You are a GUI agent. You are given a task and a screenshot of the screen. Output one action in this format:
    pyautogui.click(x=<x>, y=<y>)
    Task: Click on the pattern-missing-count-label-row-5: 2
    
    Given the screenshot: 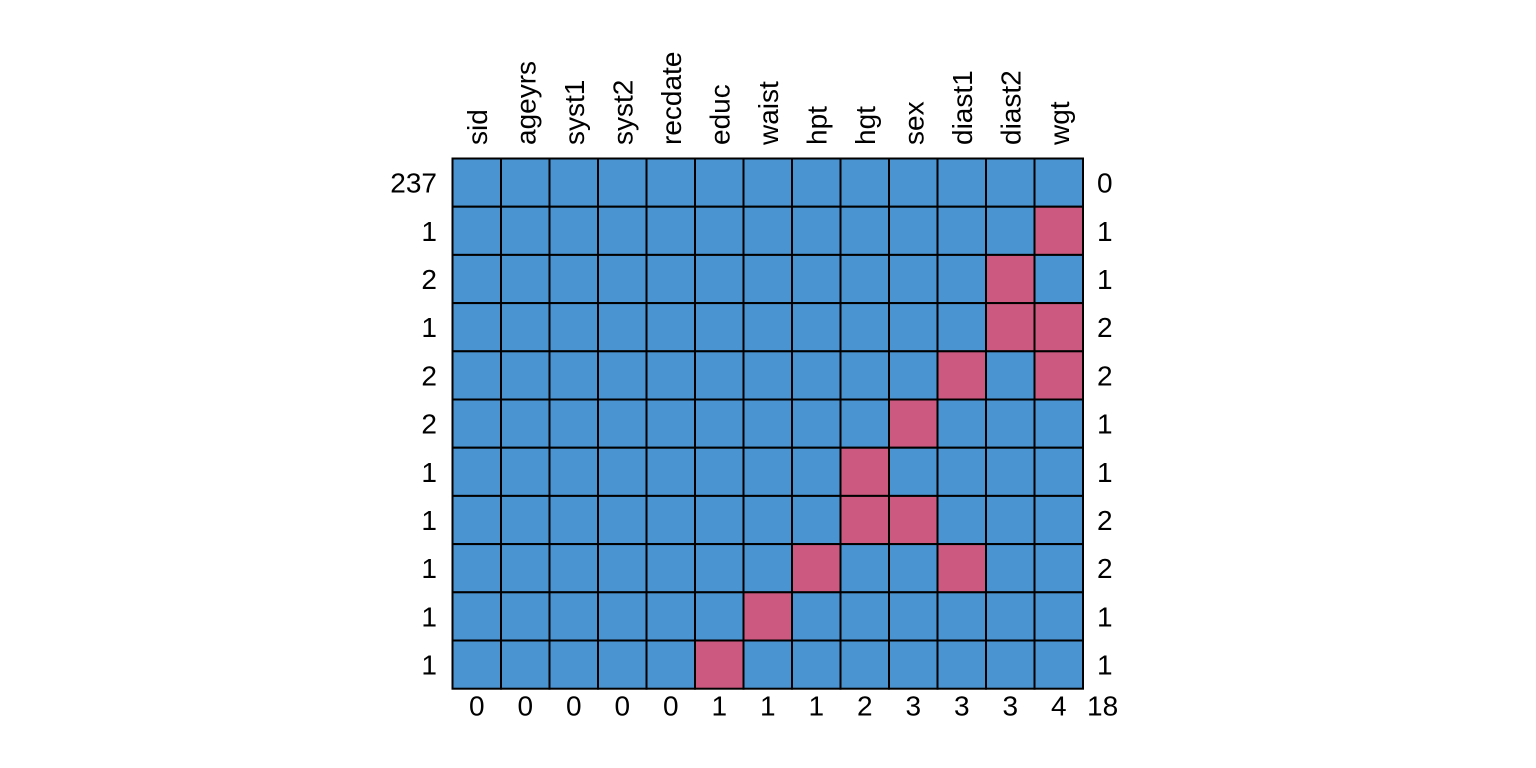 What is the action you would take?
    pyautogui.click(x=1105, y=375)
    